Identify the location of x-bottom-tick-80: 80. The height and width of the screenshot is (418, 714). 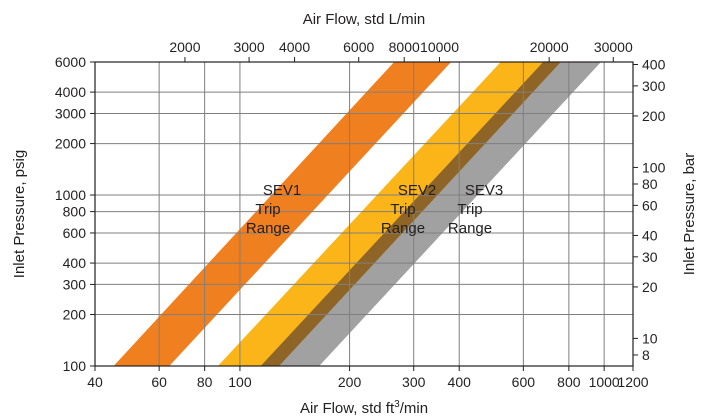
(205, 382).